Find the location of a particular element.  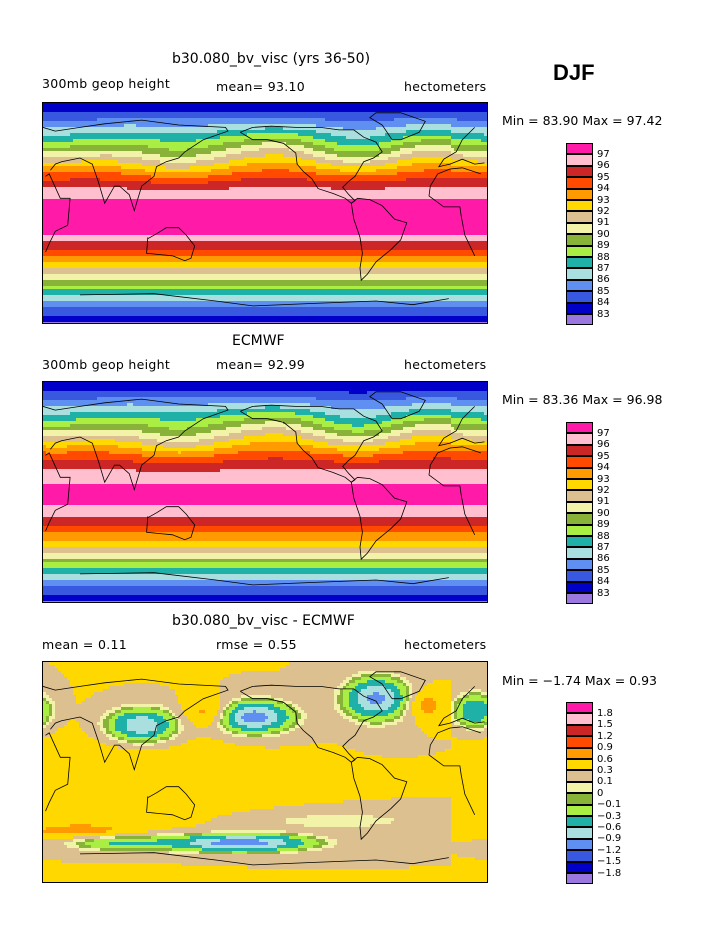

panel1-title: b30.080_bv_visc (yrs 36-50) is located at coordinates (271, 59).